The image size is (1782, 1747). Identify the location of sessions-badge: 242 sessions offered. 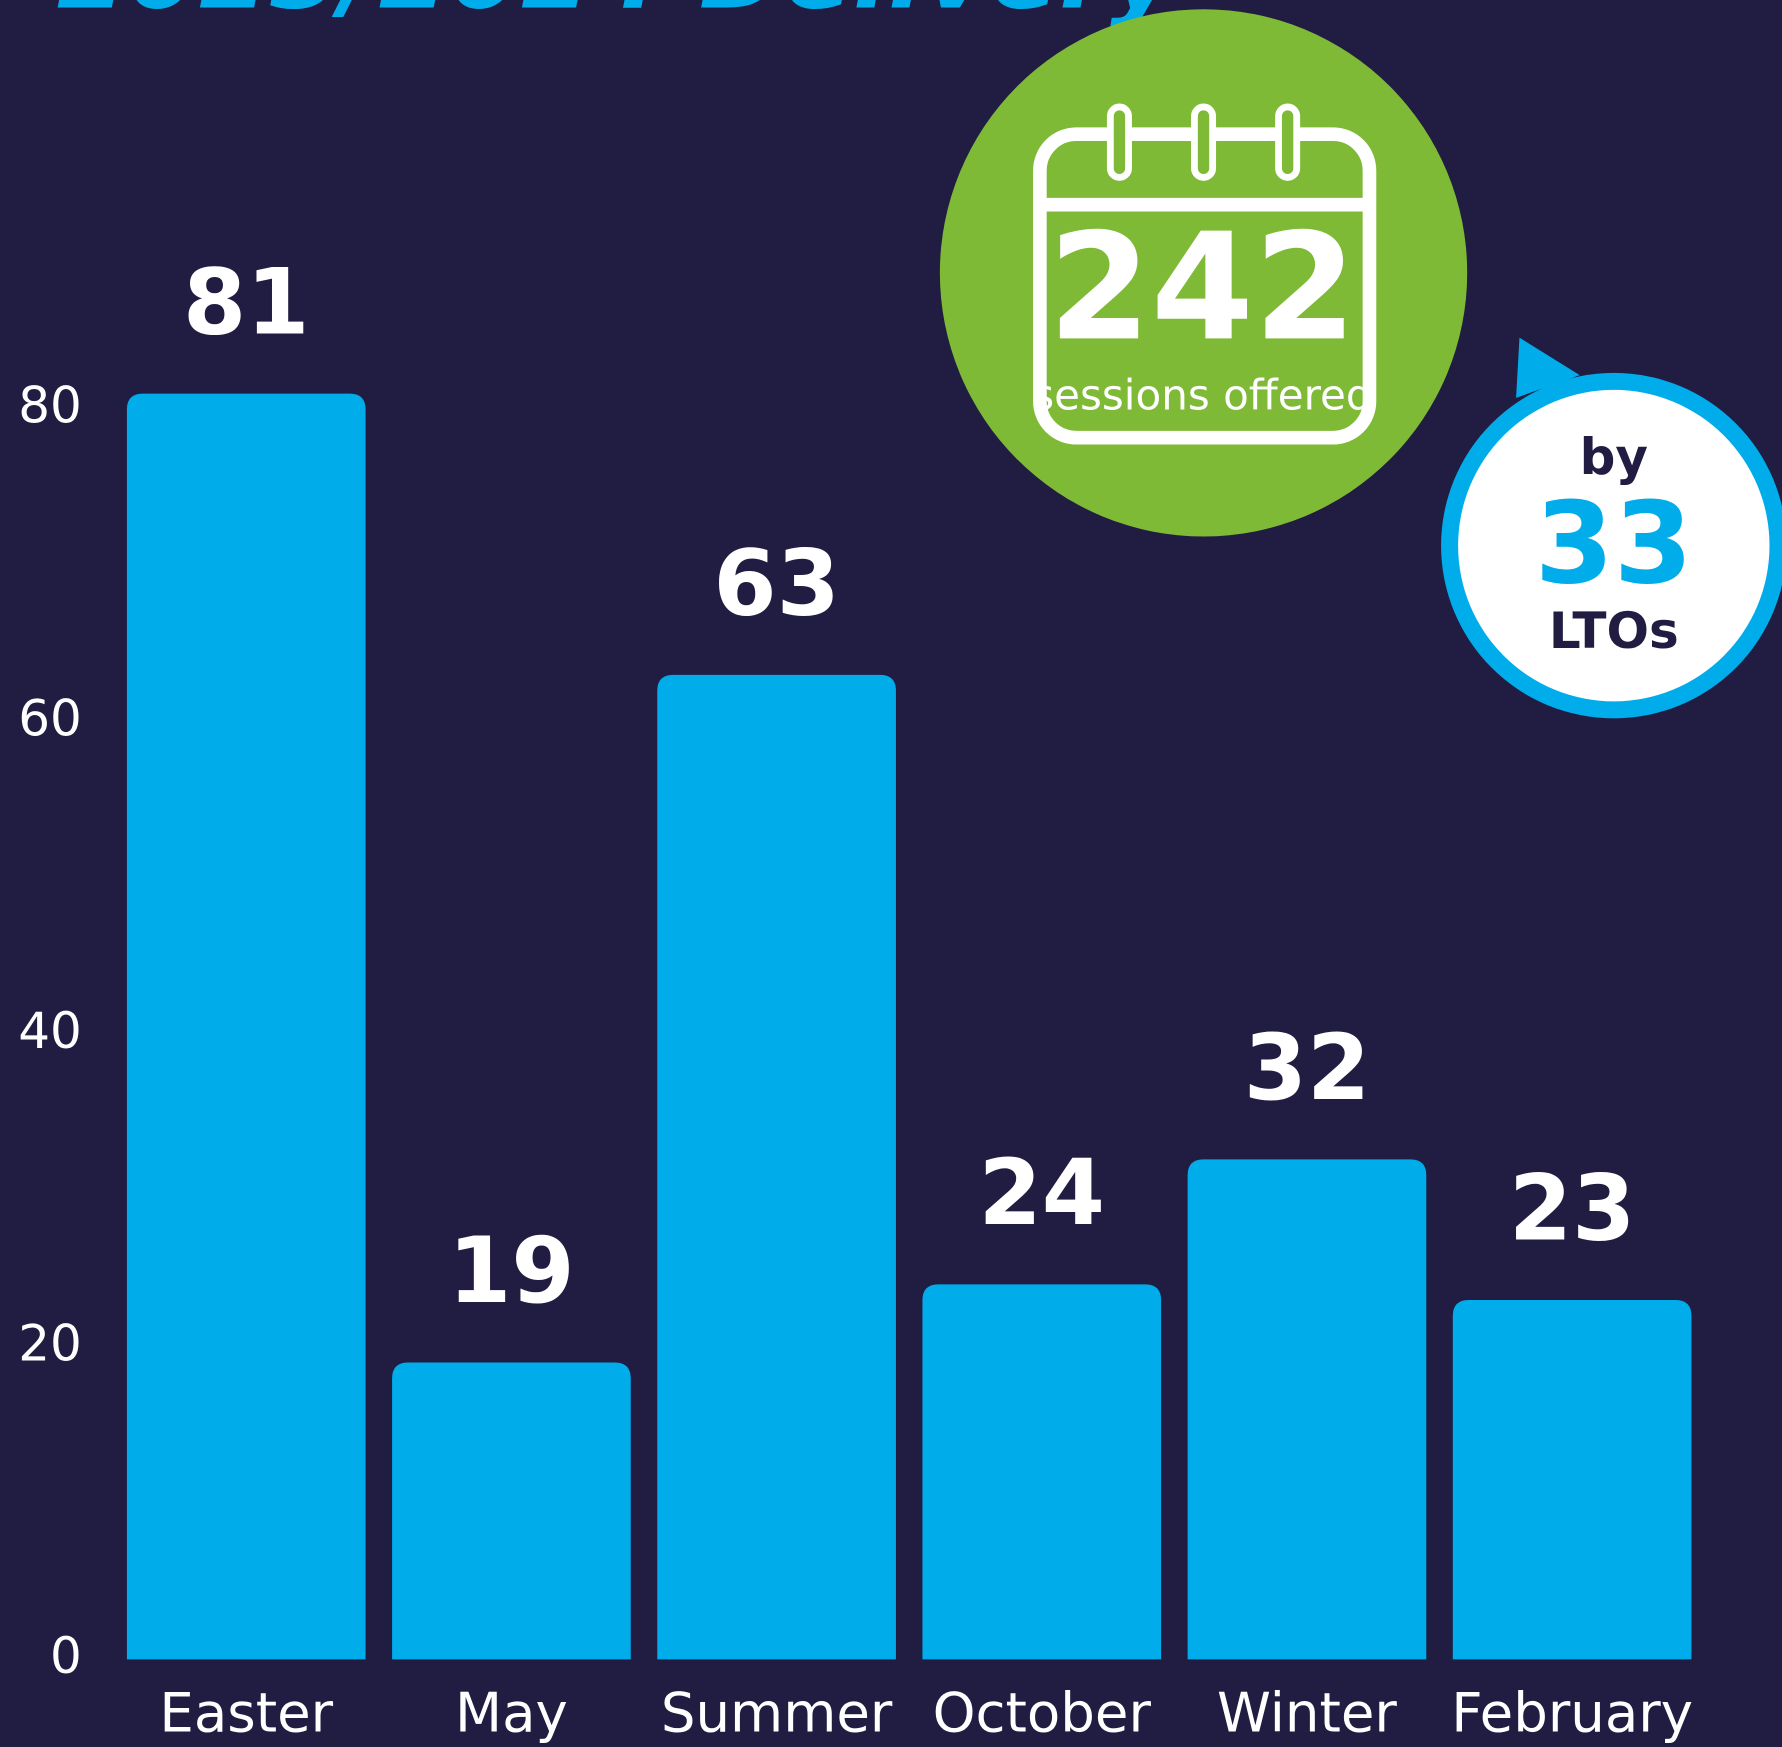
(1203, 273).